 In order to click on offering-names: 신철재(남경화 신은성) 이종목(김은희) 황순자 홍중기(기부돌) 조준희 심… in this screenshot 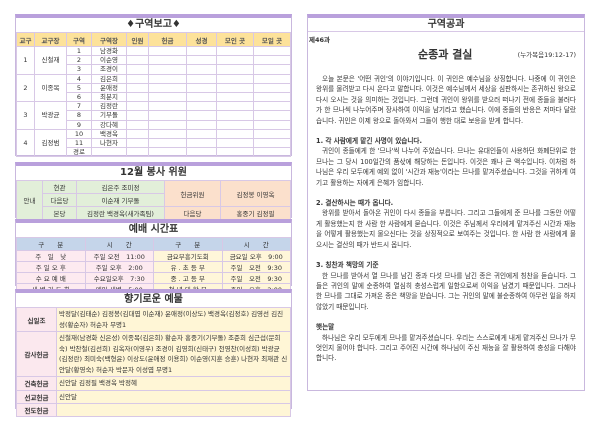, I will do `click(173, 354)`.